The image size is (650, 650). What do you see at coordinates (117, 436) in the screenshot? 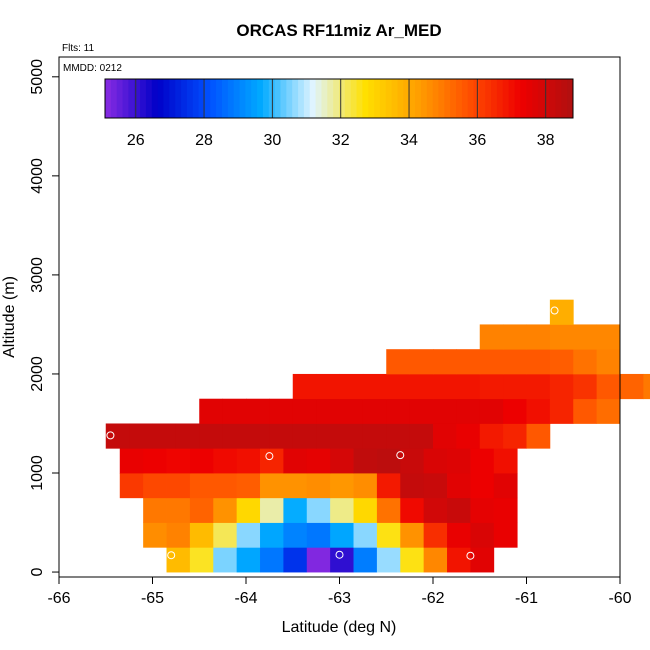
I see `heatmap-cell-r5-c0` at bounding box center [117, 436].